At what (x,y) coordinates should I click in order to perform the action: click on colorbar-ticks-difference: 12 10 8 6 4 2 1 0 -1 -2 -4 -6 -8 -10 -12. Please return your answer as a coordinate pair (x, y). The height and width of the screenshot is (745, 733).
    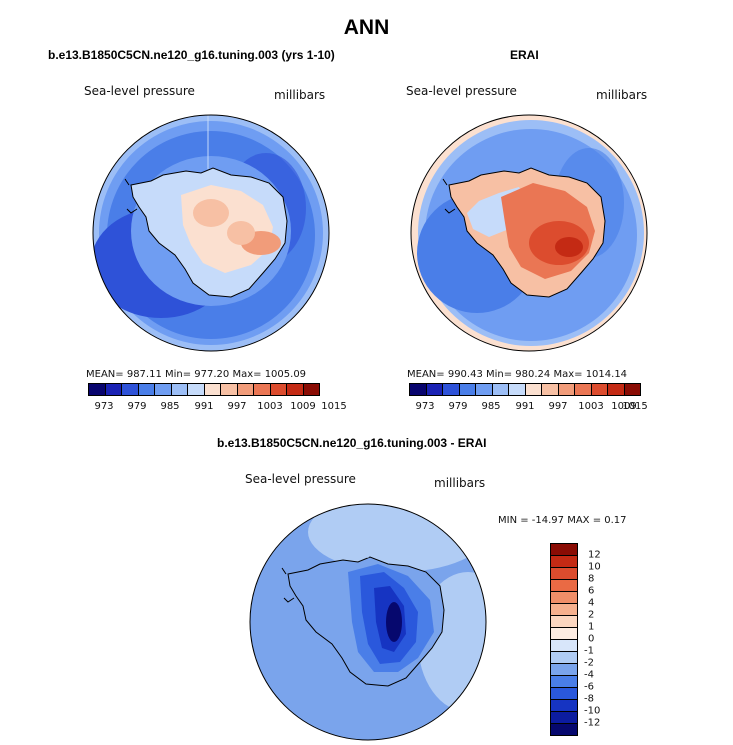
    Looking at the image, I should click on (604, 639).